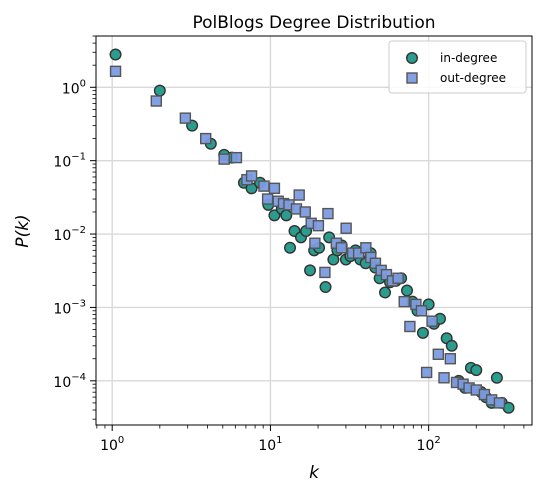  Describe the element at coordinates (313, 23) in the screenshot. I see `chart-title: PolBlogs Degree Distribution` at that location.